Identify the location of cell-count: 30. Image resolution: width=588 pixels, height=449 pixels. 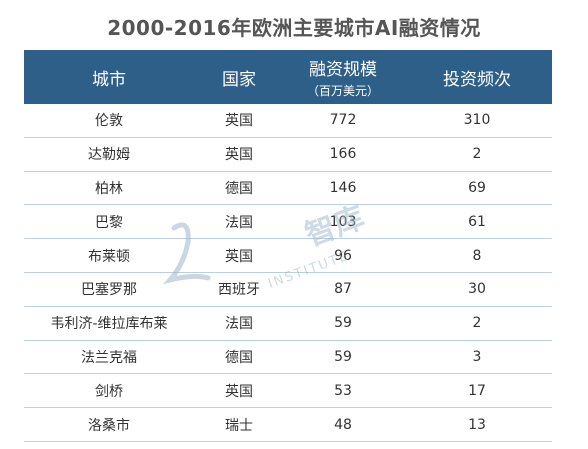
(477, 289).